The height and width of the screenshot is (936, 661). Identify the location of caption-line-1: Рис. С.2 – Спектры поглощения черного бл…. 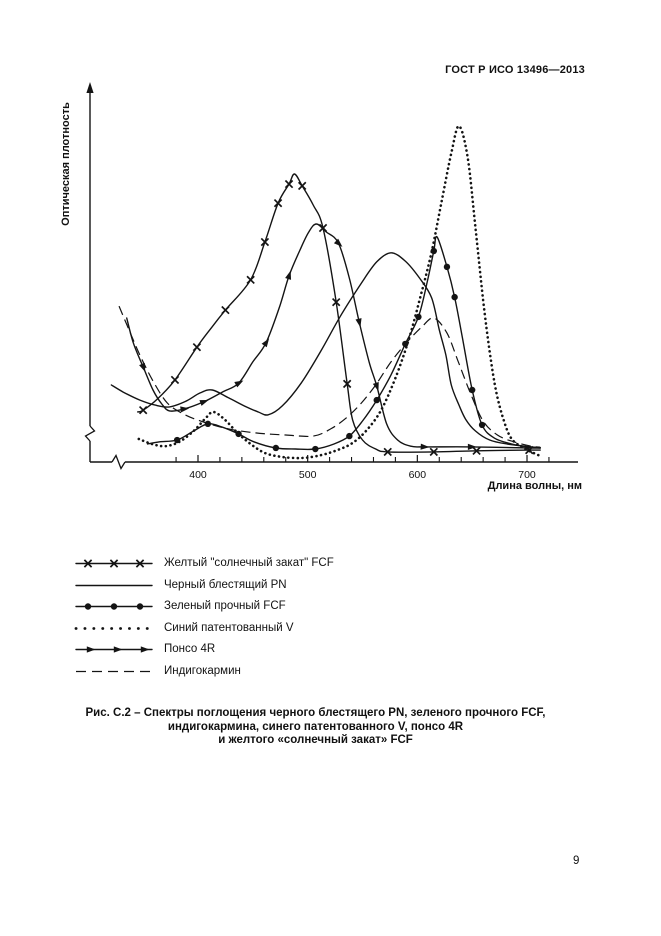
(315, 713).